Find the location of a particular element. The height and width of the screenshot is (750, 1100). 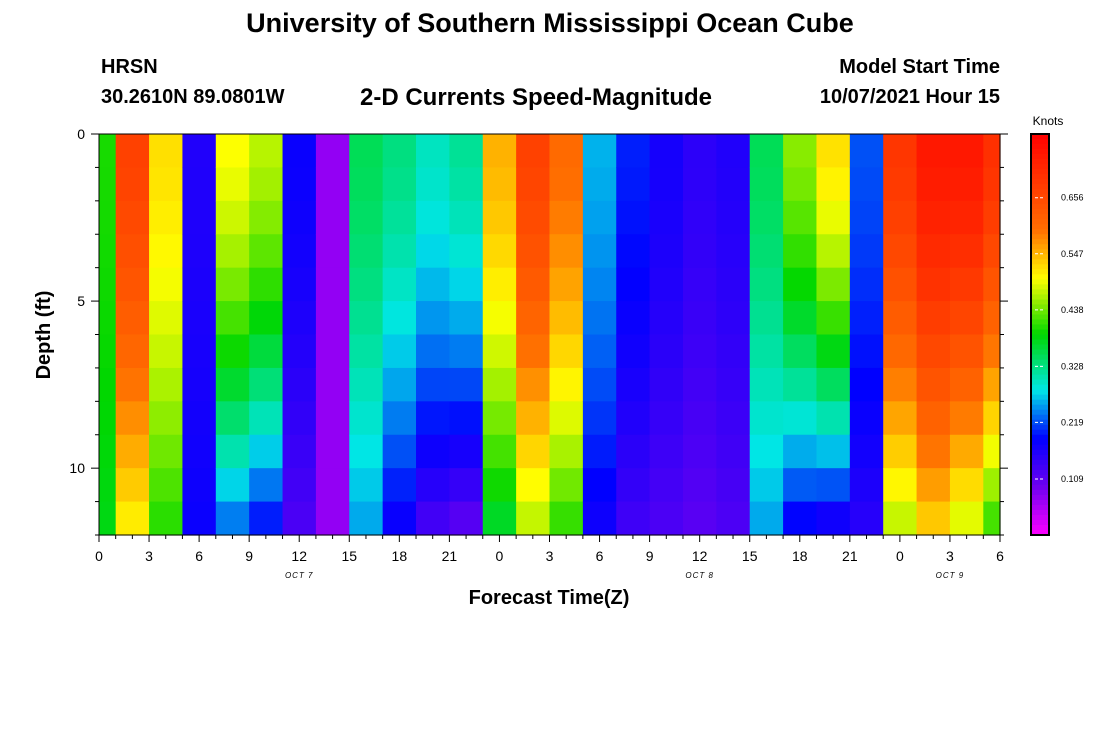

date-label: OCT 9 is located at coordinates (950, 575).